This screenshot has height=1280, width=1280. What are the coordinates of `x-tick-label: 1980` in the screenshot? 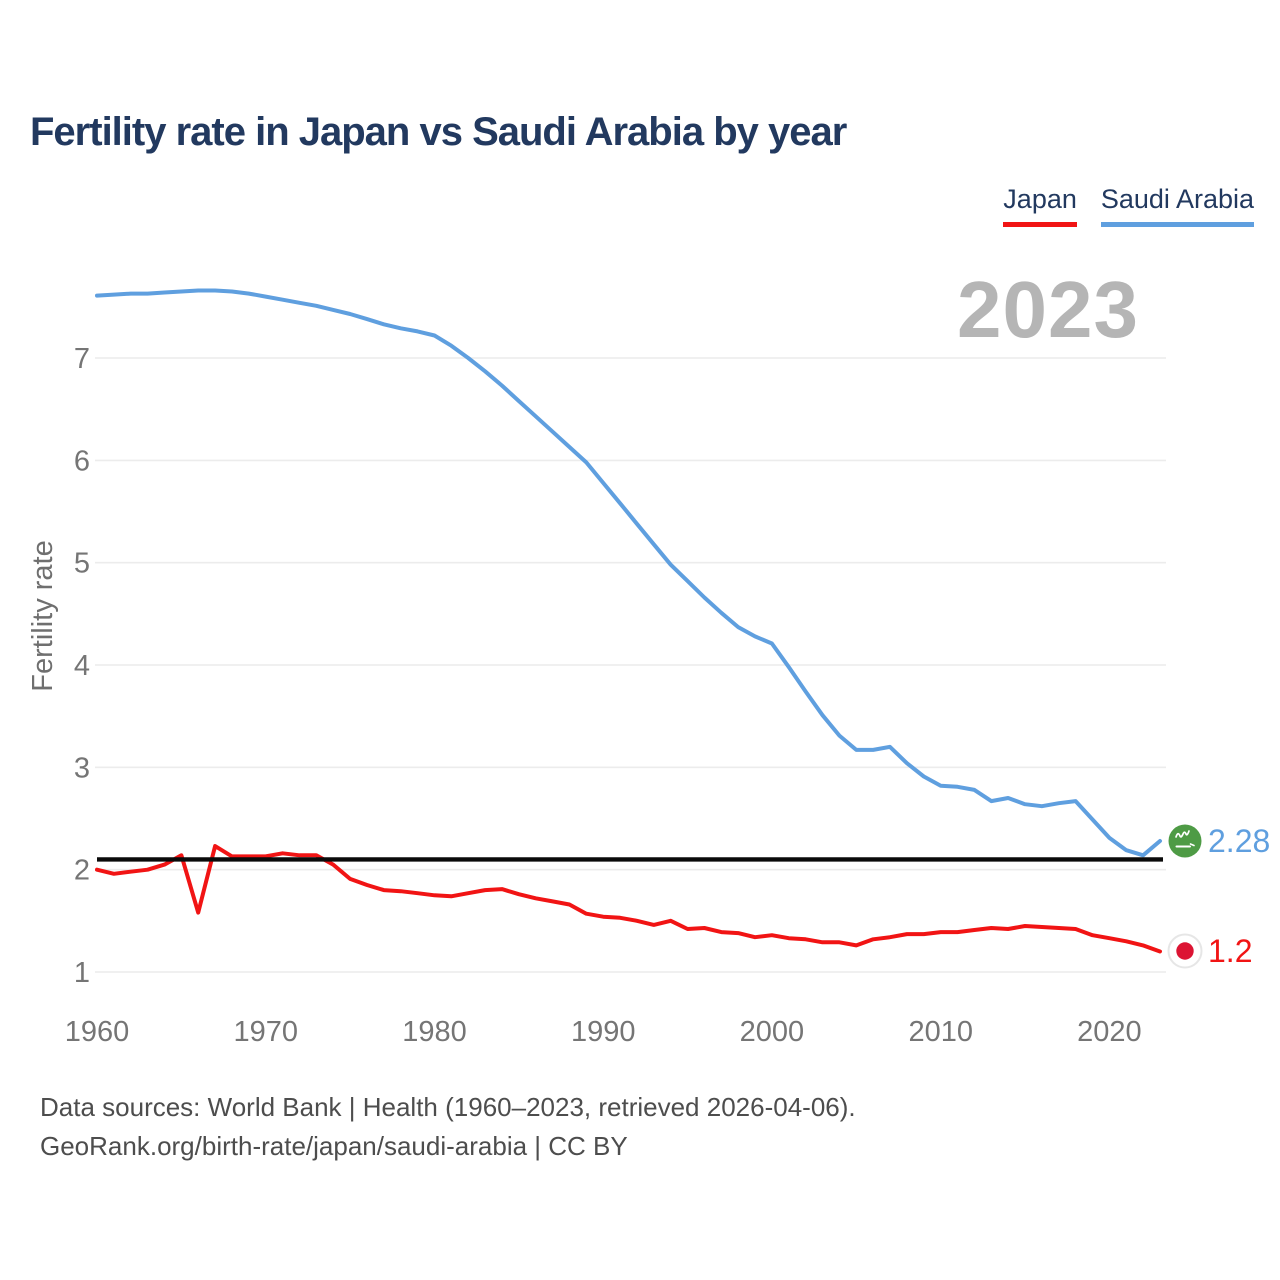 It's located at (434, 1032).